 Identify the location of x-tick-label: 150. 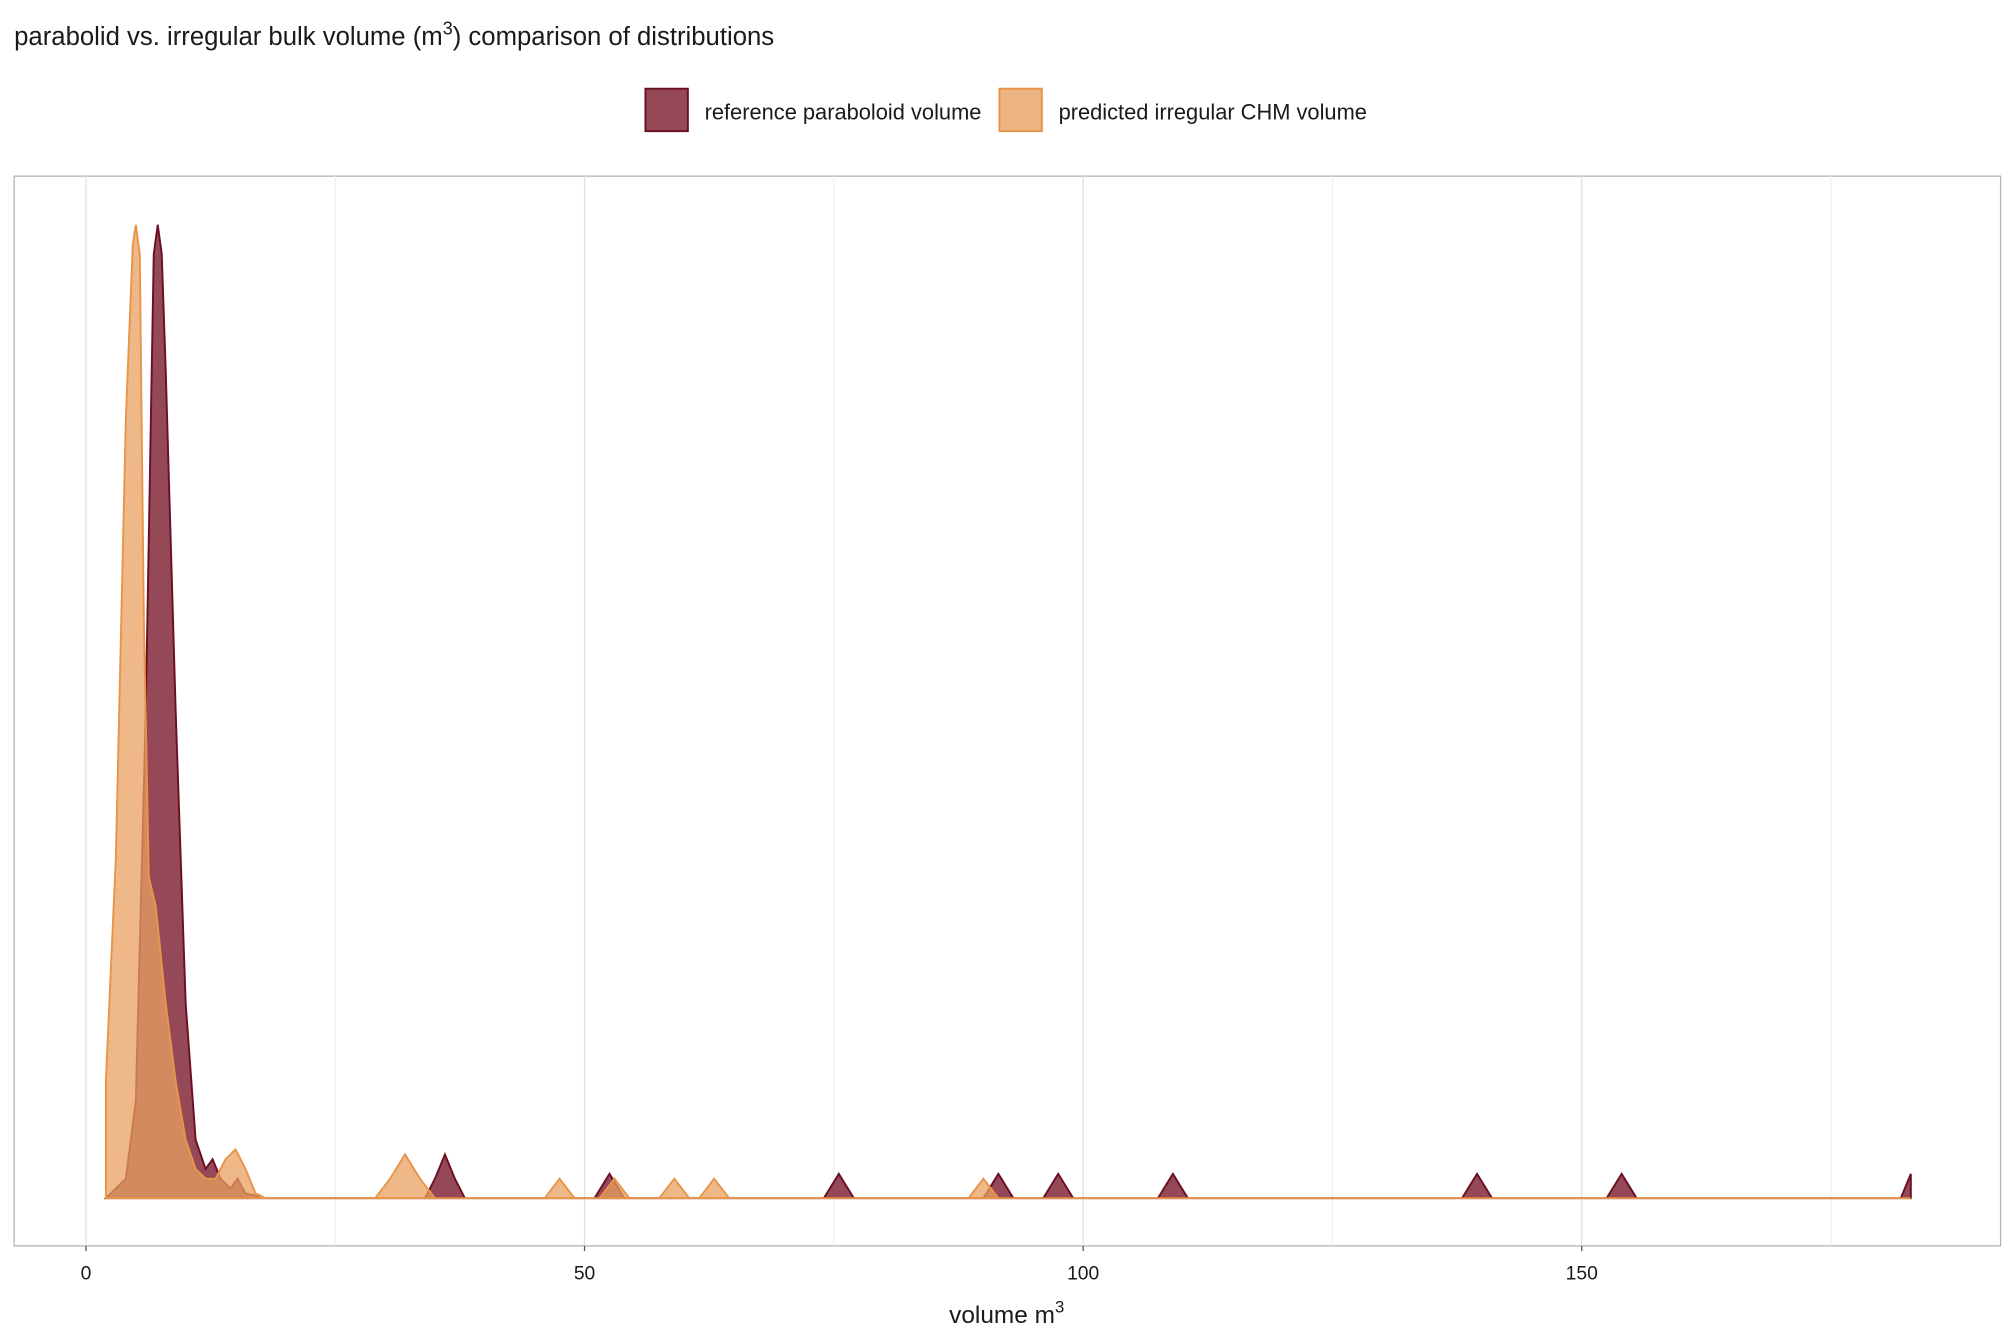
(1582, 1273).